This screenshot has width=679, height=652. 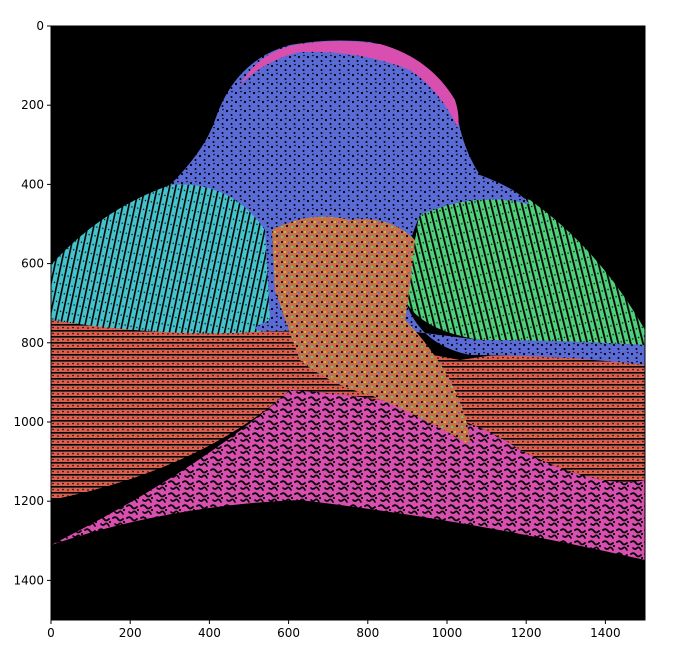 I want to click on y-tick-label: 1000, so click(x=28, y=422).